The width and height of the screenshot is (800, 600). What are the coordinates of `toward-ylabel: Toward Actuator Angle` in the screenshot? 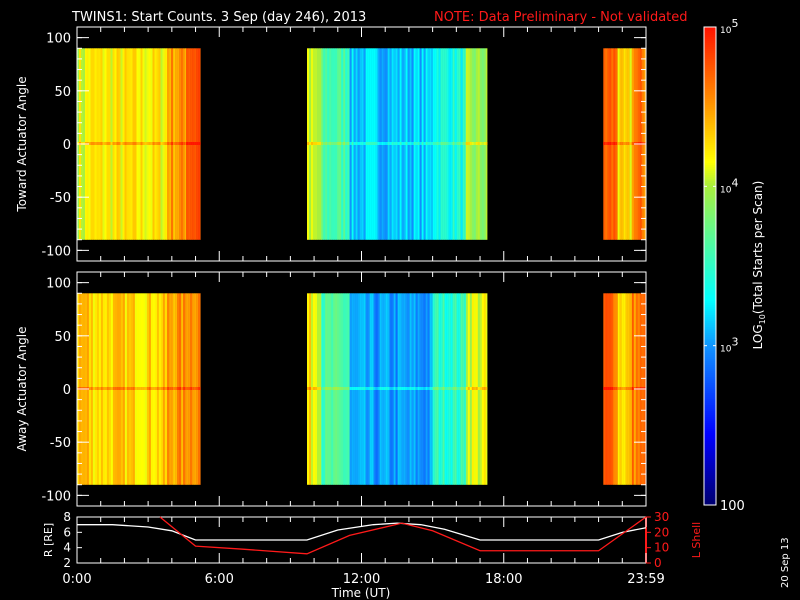 It's located at (22, 144).